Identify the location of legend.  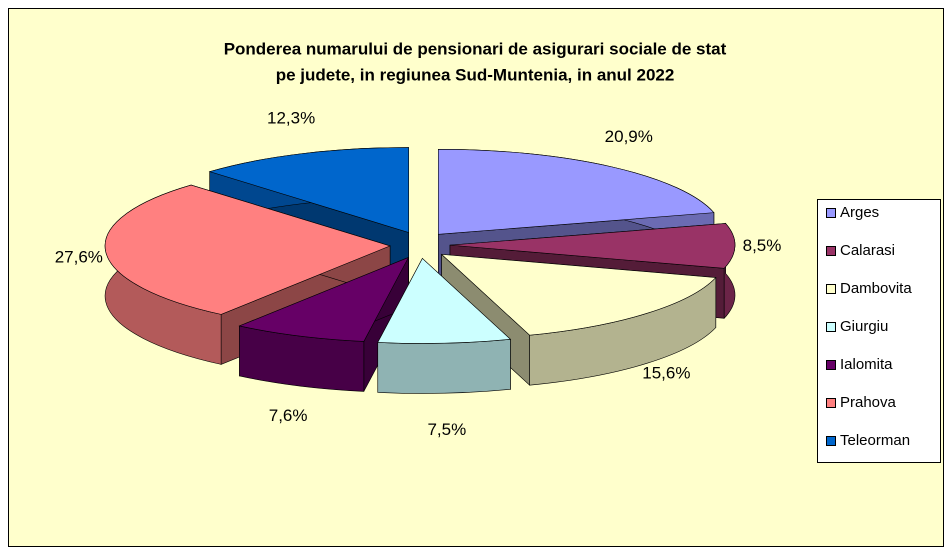
(879, 331).